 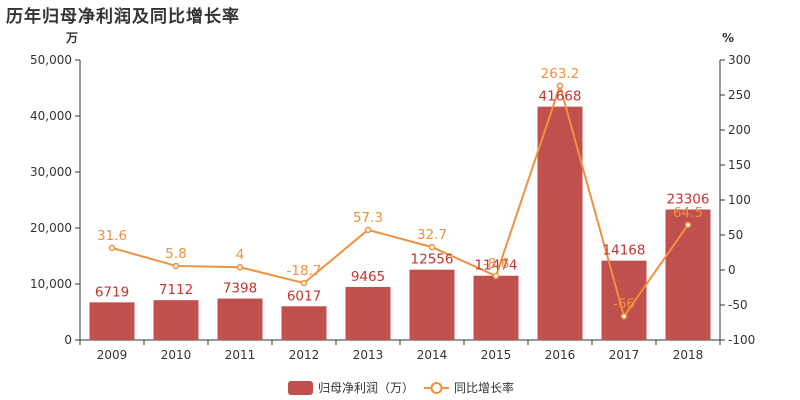 What do you see at coordinates (688, 199) in the screenshot?
I see `bar-value-label: 23306` at bounding box center [688, 199].